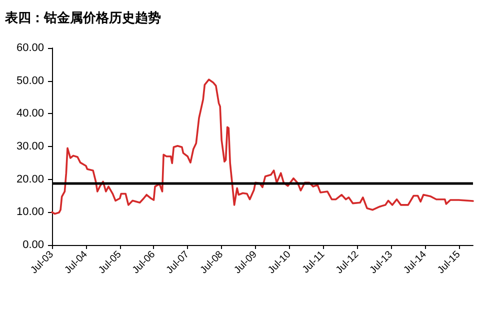 The height and width of the screenshot is (333, 501). What do you see at coordinates (30, 146) in the screenshot?
I see `y-tick-label: 30.00` at bounding box center [30, 146].